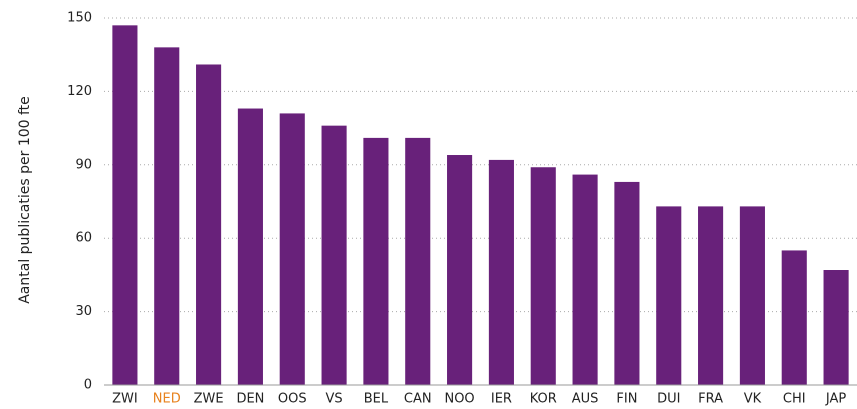 This screenshot has height=409, width=857. What do you see at coordinates (753, 399) in the screenshot?
I see `x-tick-label: VK` at bounding box center [753, 399].